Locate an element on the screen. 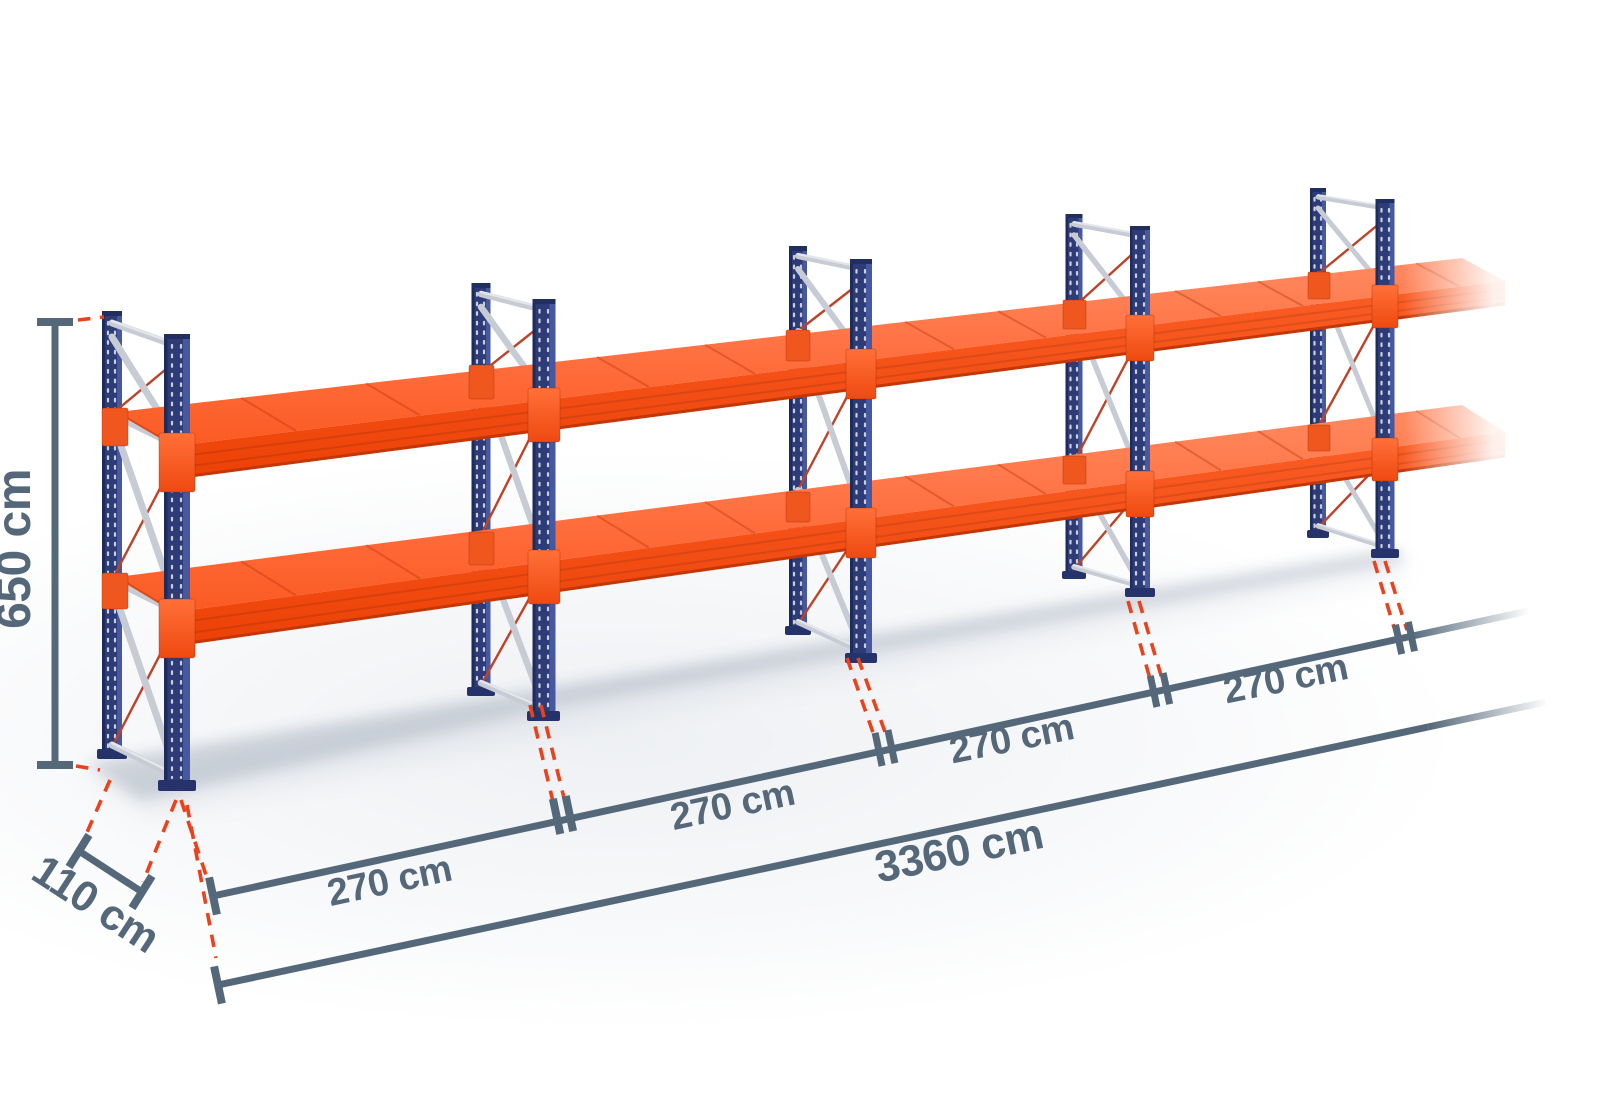 The width and height of the screenshot is (1600, 1100). top-beam-lip is located at coordinates (840, 391).